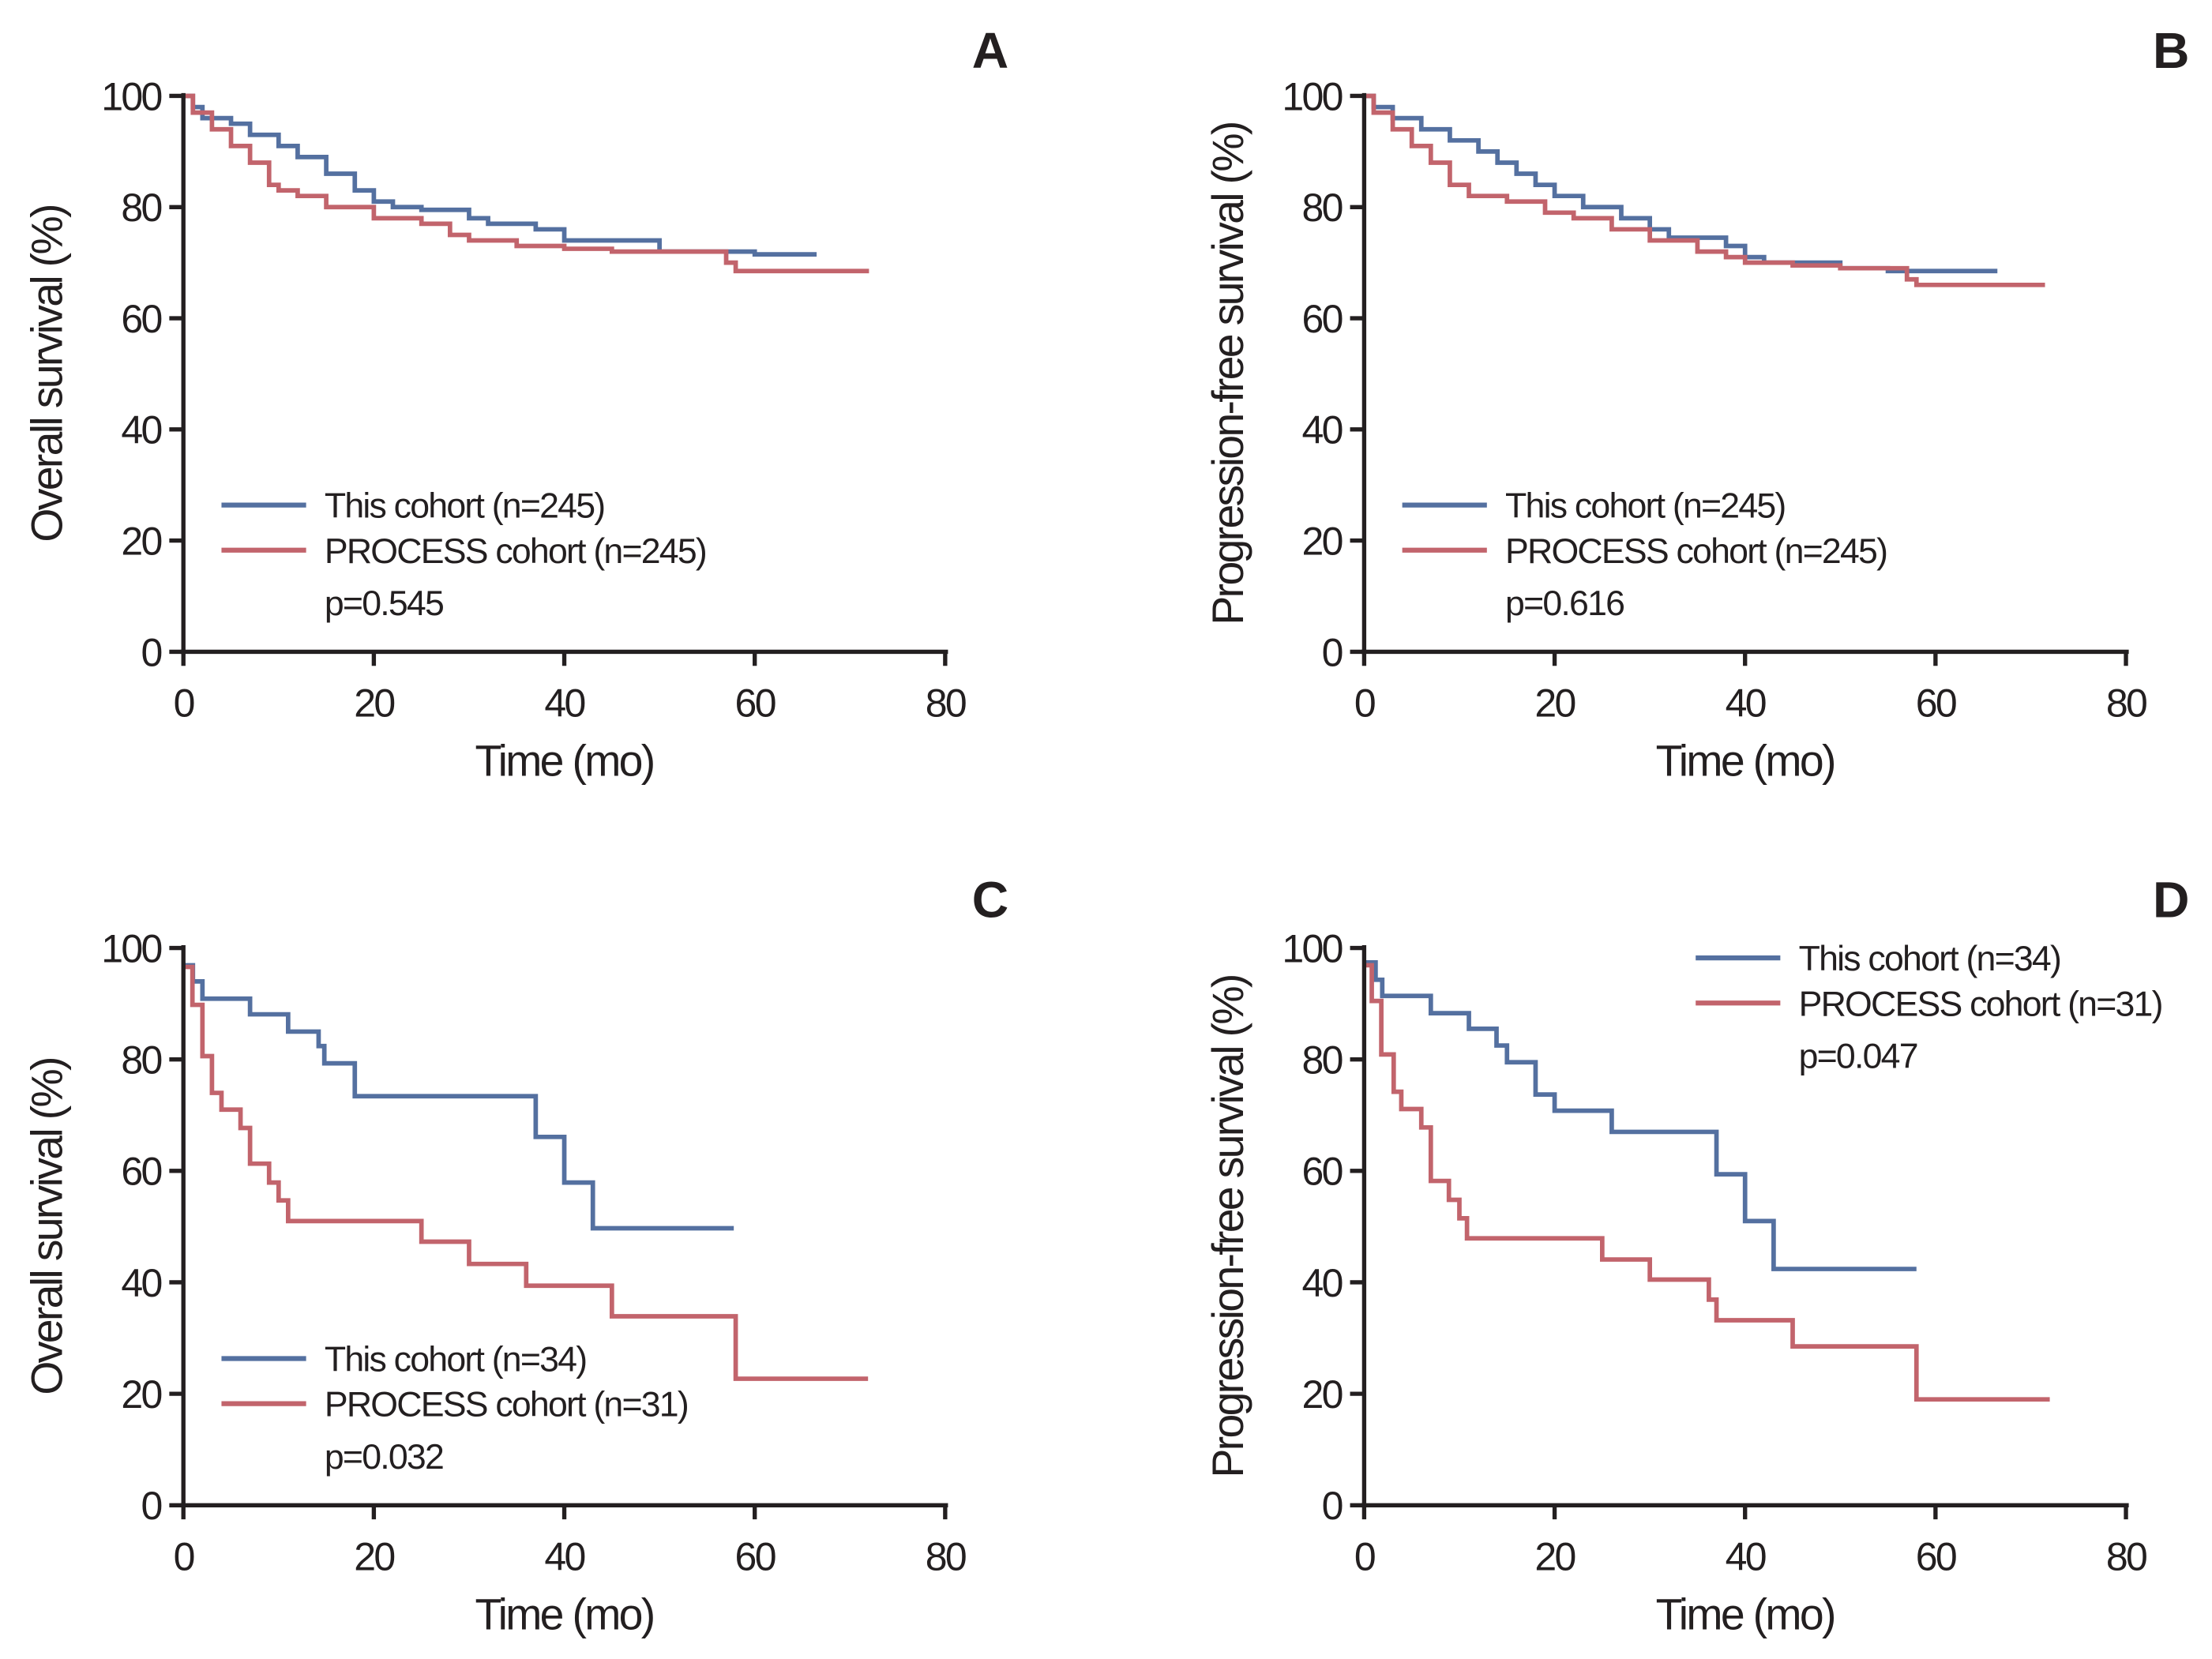 This screenshot has width=2212, height=1659. What do you see at coordinates (990, 50) in the screenshot?
I see `panel-label: A` at bounding box center [990, 50].